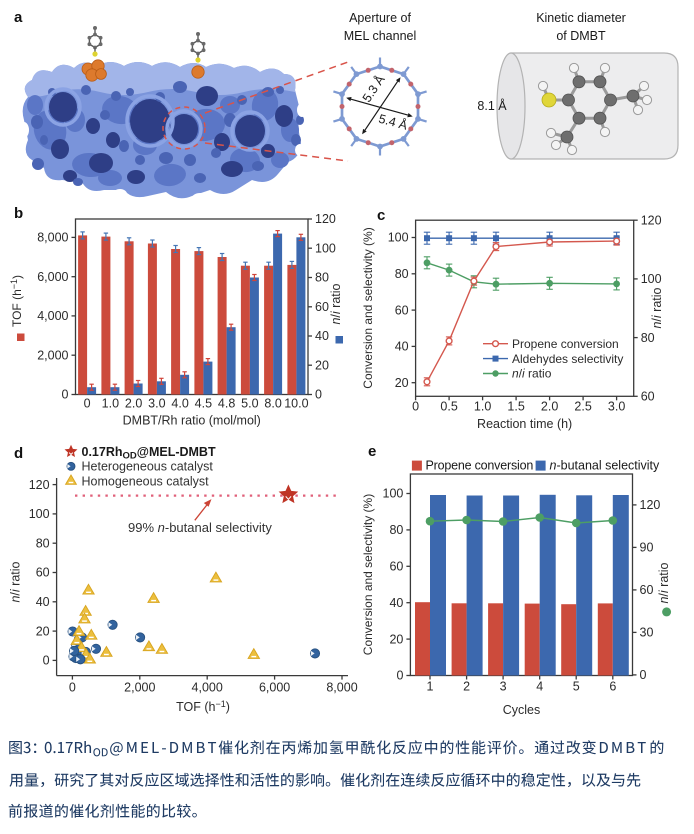  I want to click on svg-text: 5.0, so click(249, 404).